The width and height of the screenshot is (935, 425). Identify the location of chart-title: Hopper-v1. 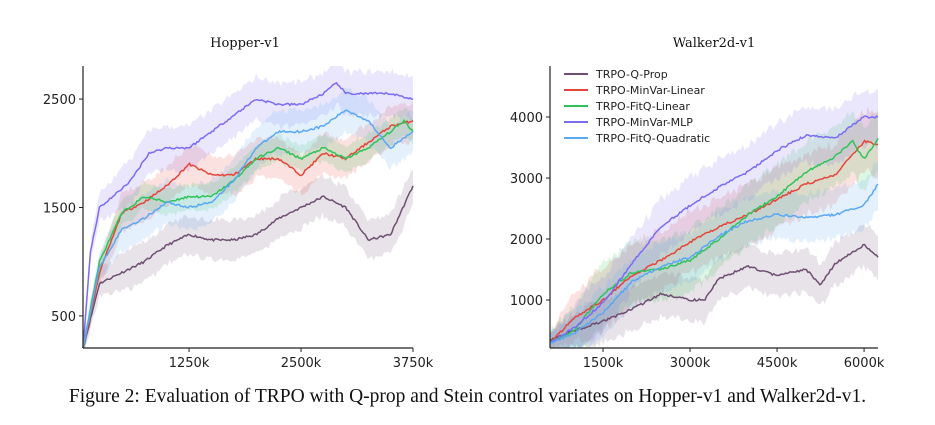
(245, 43).